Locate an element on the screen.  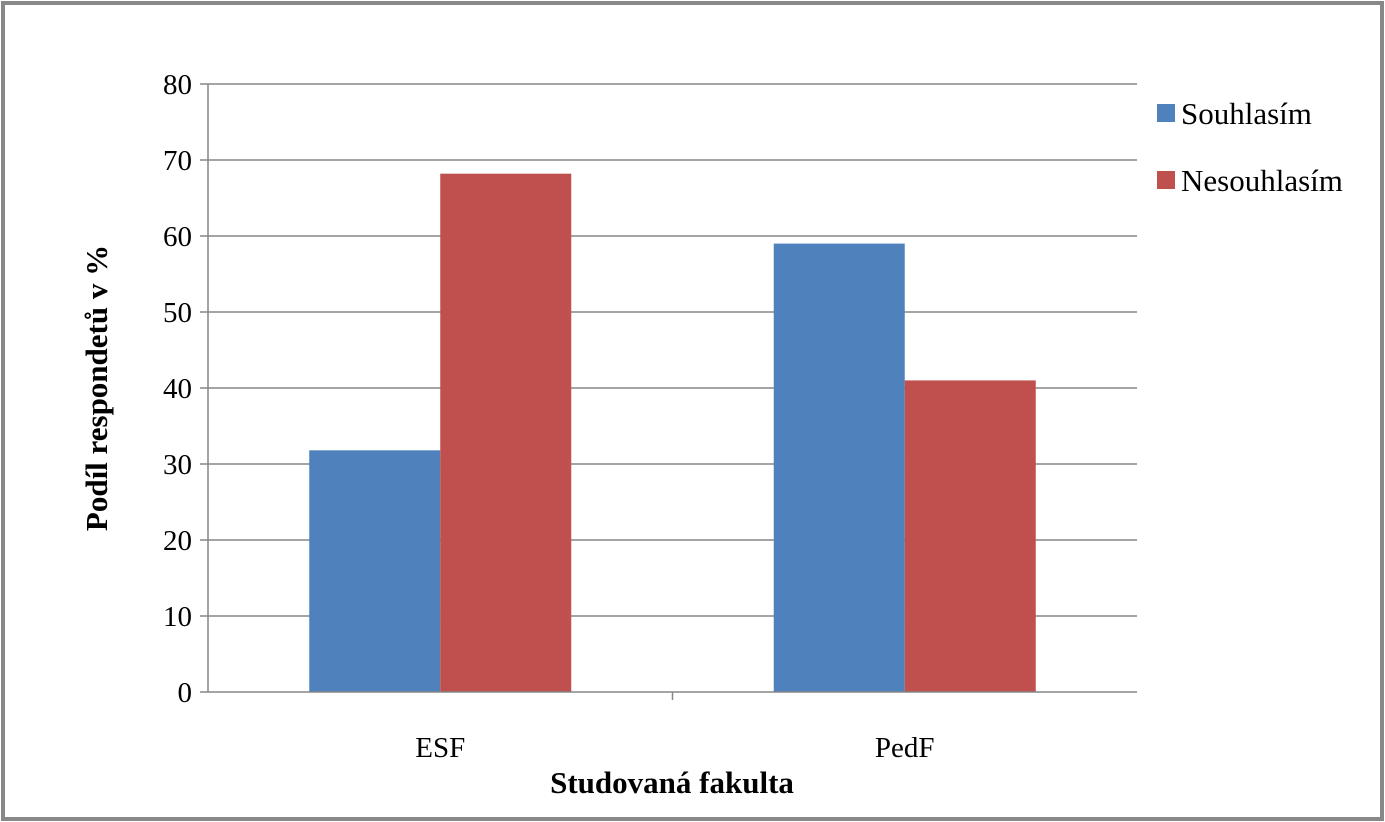
y-tick-label: 80 is located at coordinates (177, 85).